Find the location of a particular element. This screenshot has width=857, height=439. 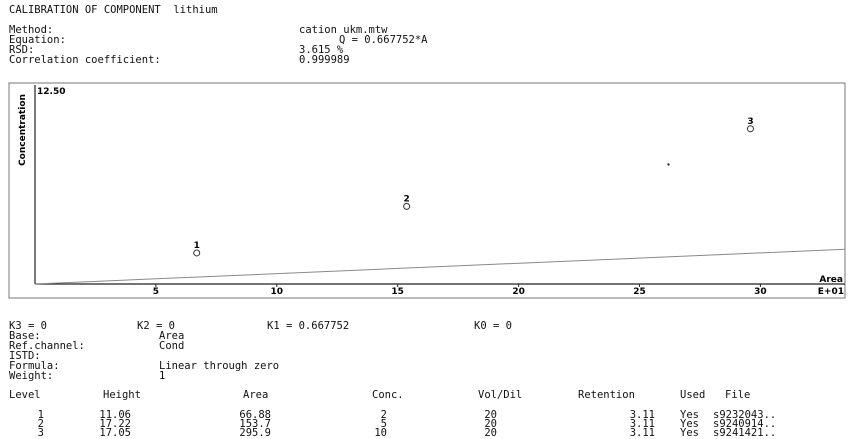

x-tick-label: 25 is located at coordinates (639, 292).